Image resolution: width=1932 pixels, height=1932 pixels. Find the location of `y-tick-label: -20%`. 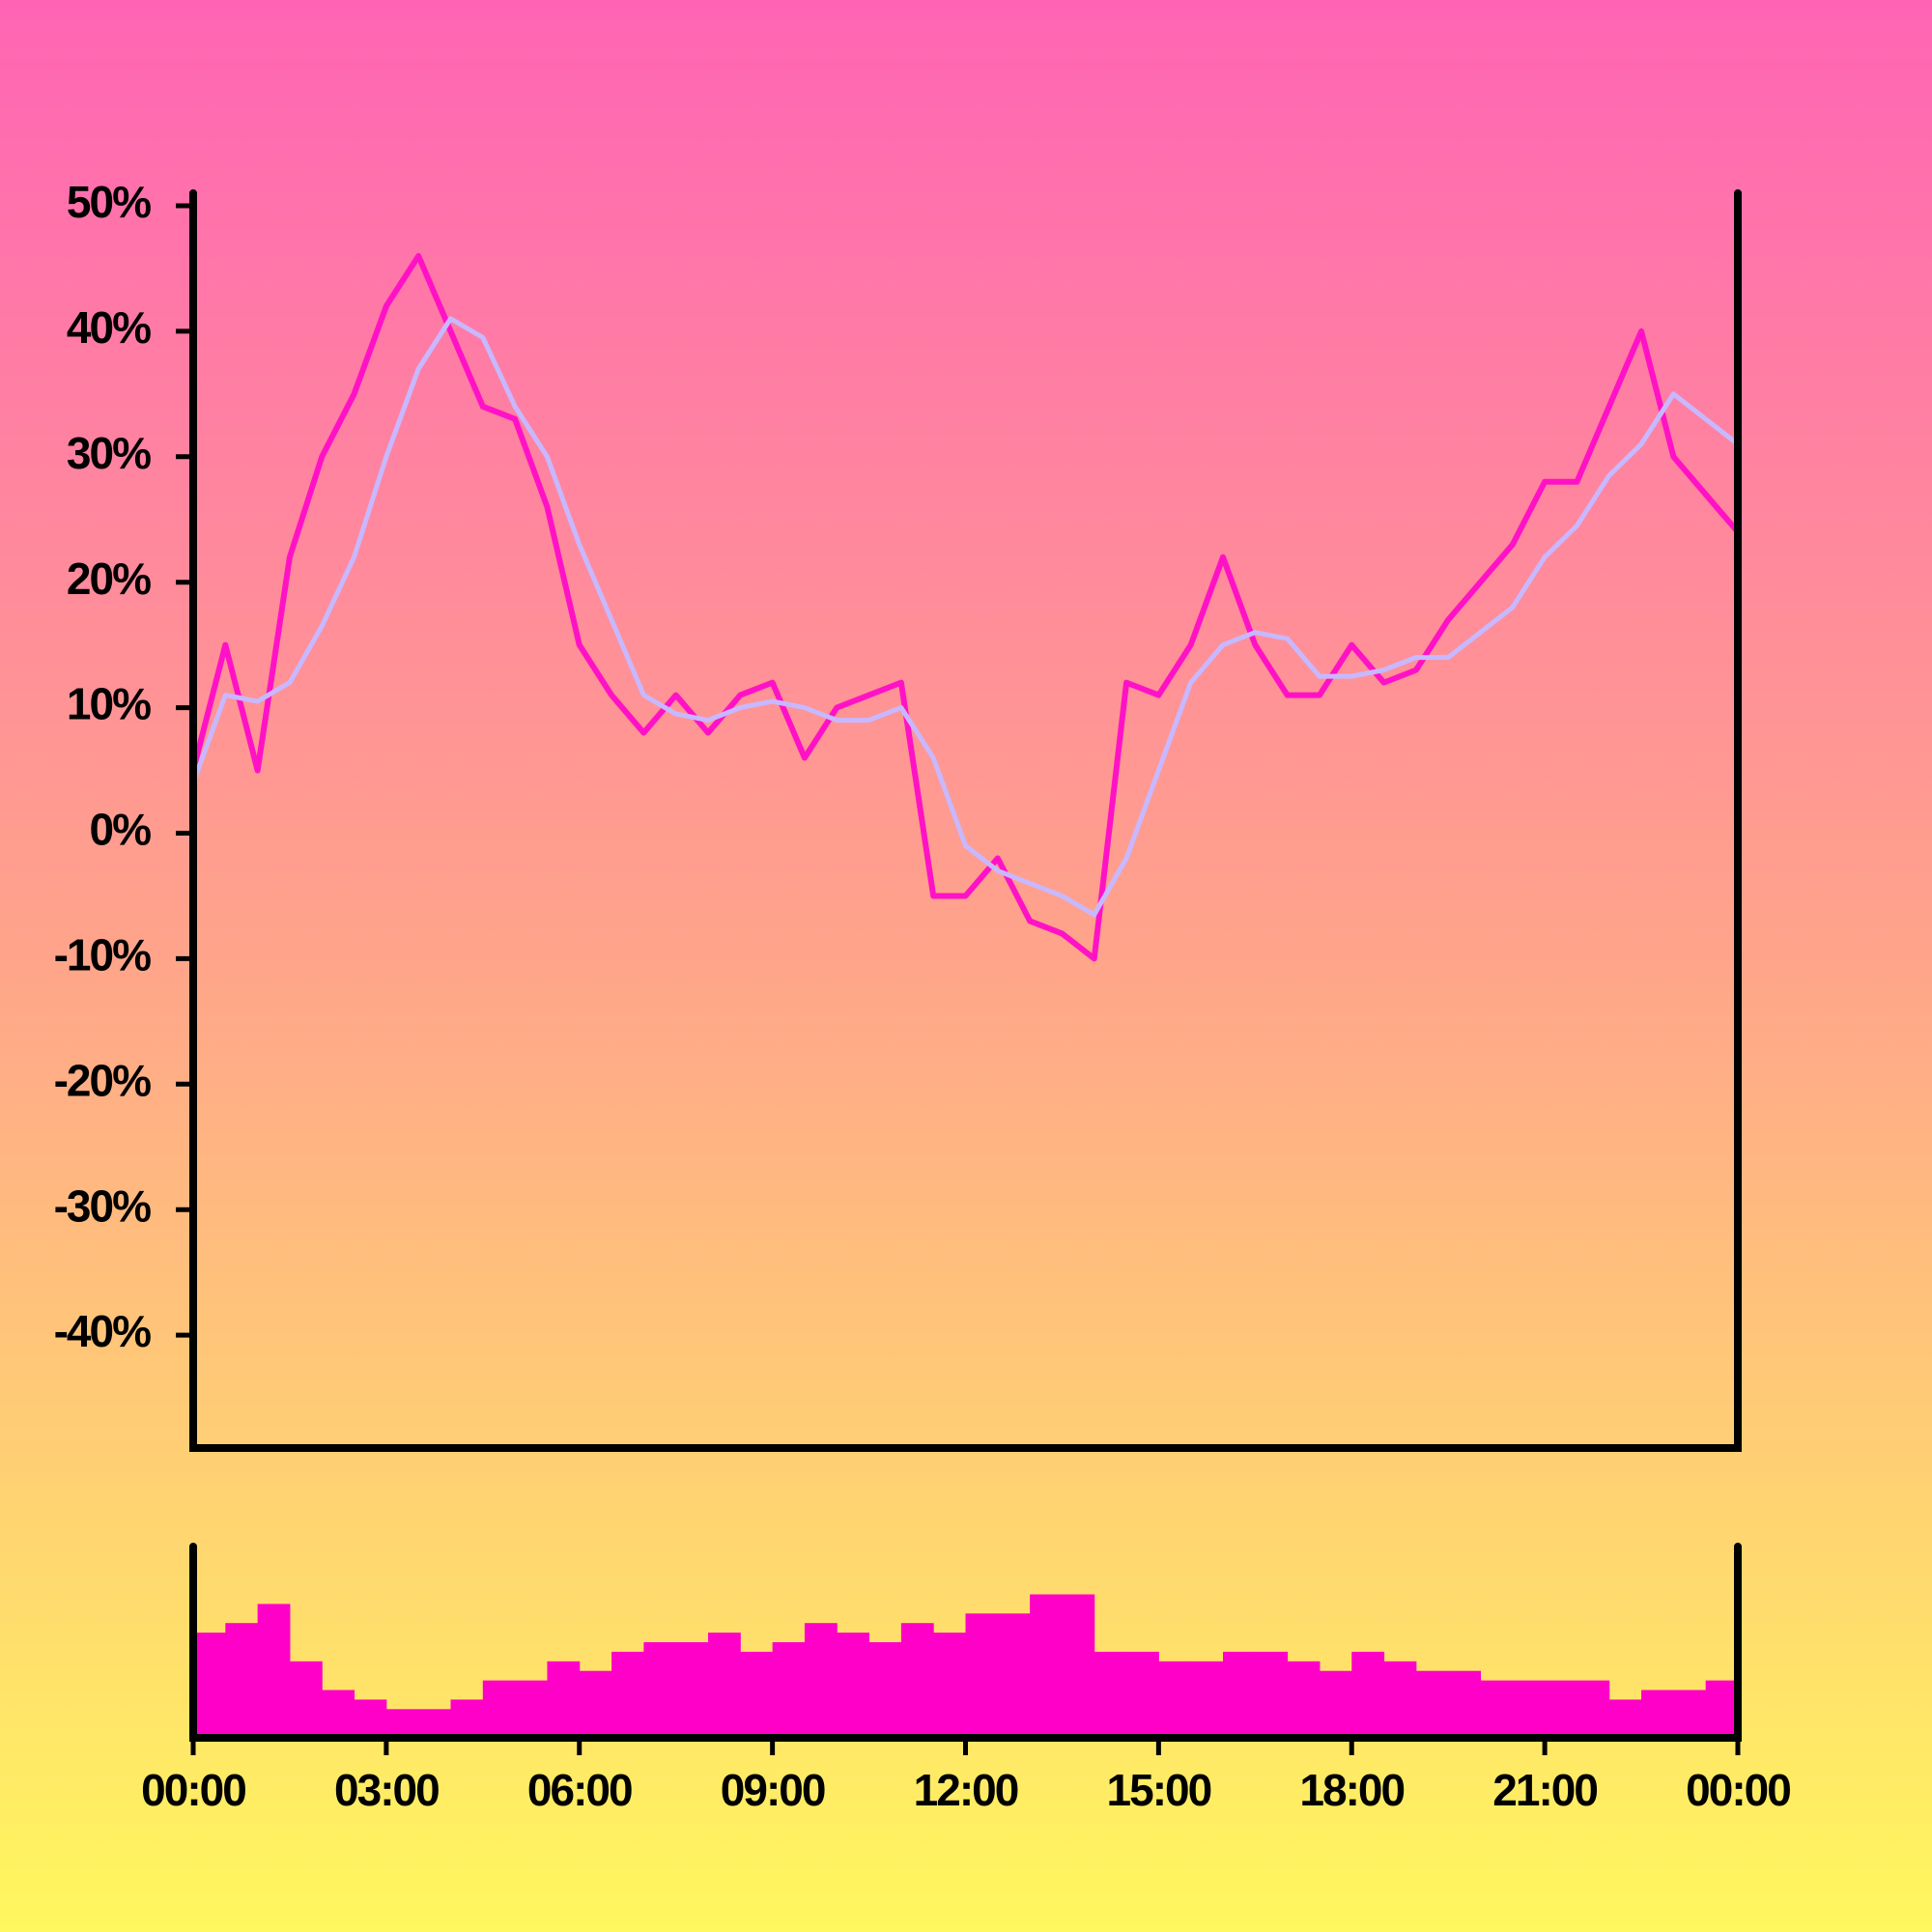

y-tick-label: -20% is located at coordinates (102, 1080).